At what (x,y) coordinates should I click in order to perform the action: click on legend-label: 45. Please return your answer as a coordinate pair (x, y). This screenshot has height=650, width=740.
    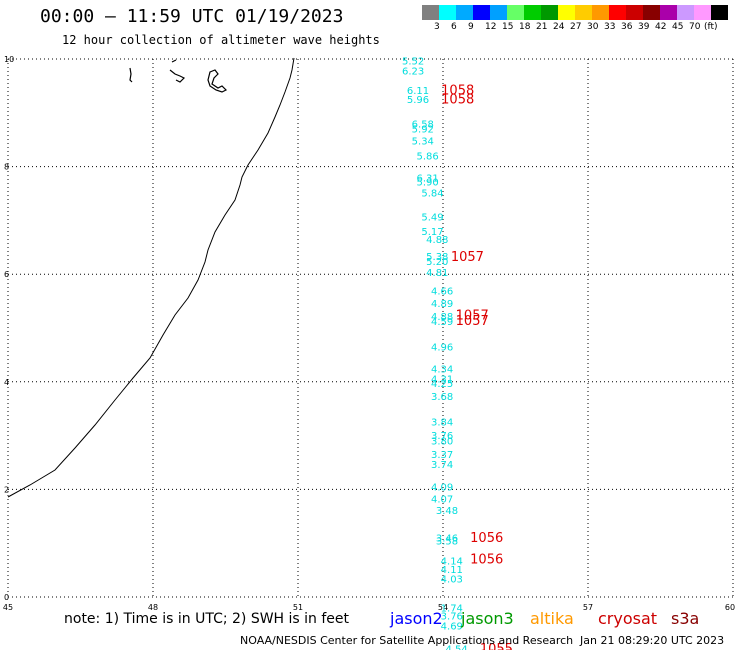
    Looking at the image, I should click on (678, 27).